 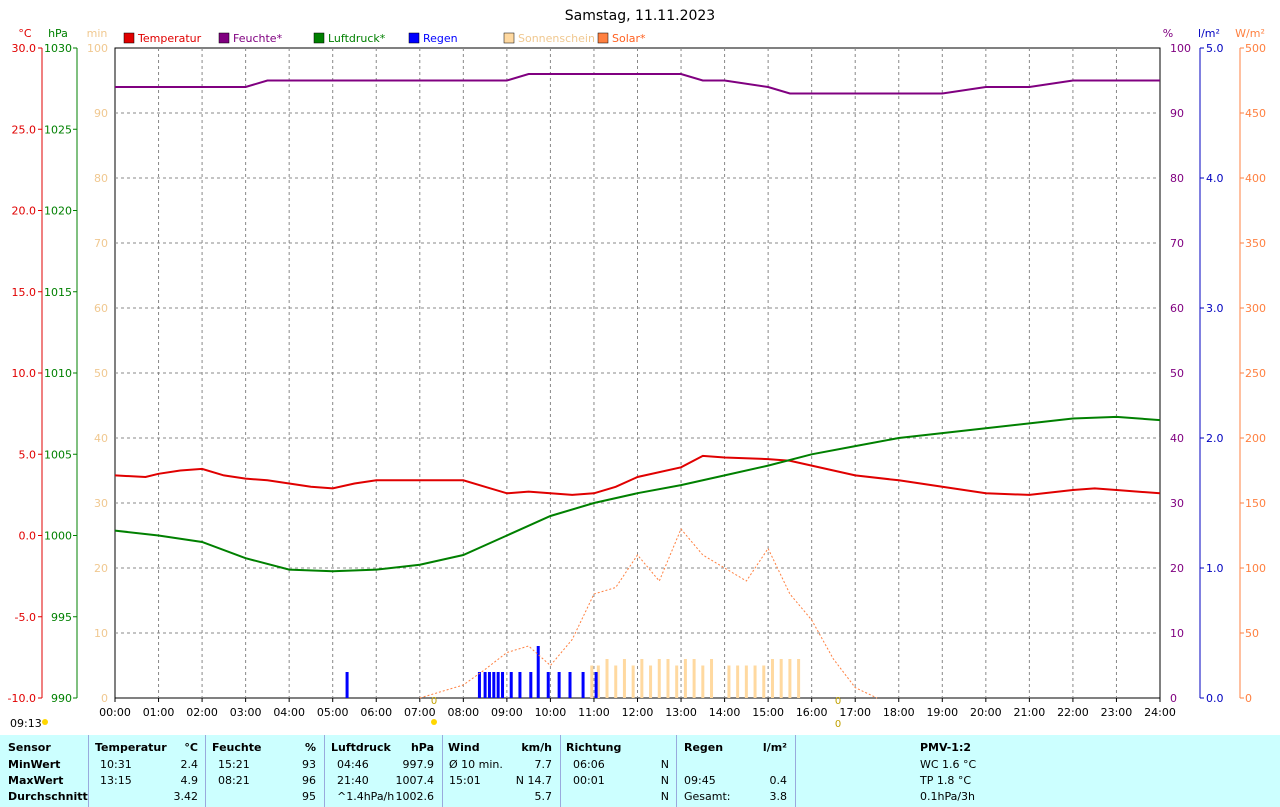 What do you see at coordinates (101, 243) in the screenshot?
I see `sun-tick-label: 70` at bounding box center [101, 243].